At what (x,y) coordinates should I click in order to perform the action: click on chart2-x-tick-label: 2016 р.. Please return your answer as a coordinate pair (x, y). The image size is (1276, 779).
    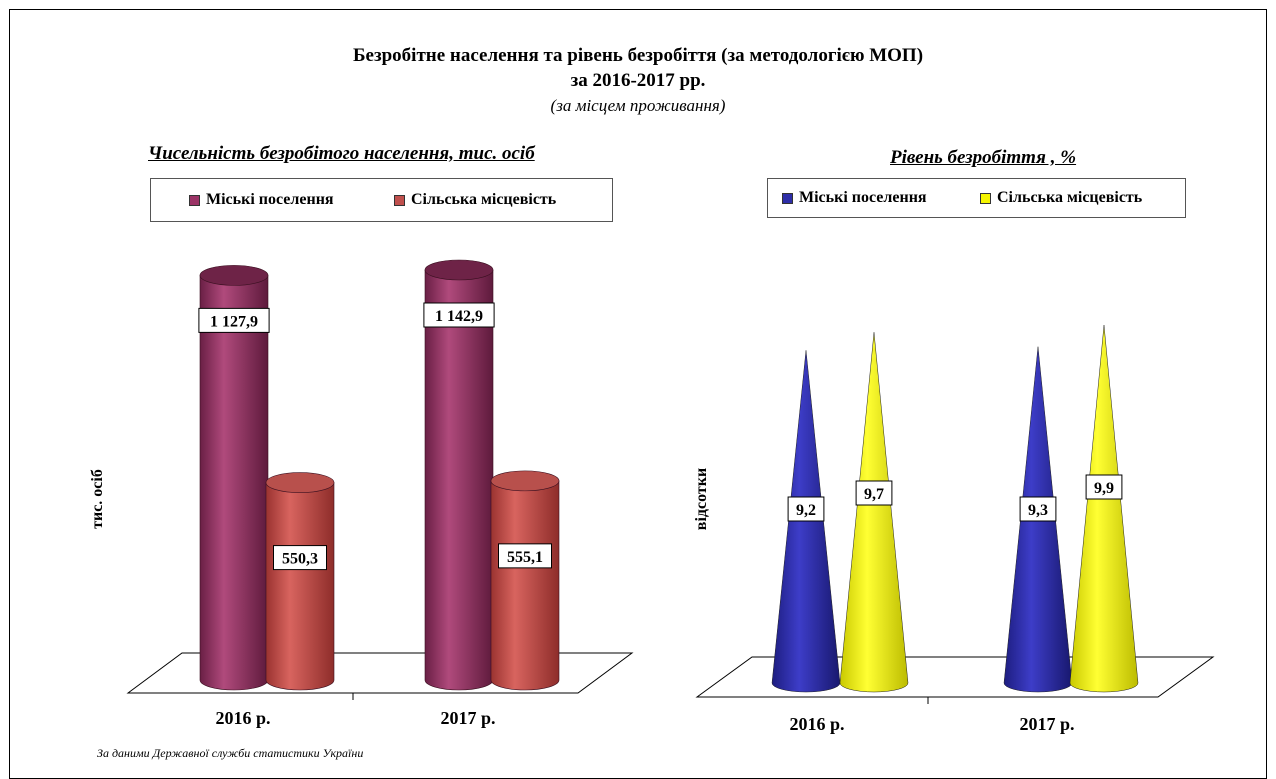
    Looking at the image, I should click on (816, 724).